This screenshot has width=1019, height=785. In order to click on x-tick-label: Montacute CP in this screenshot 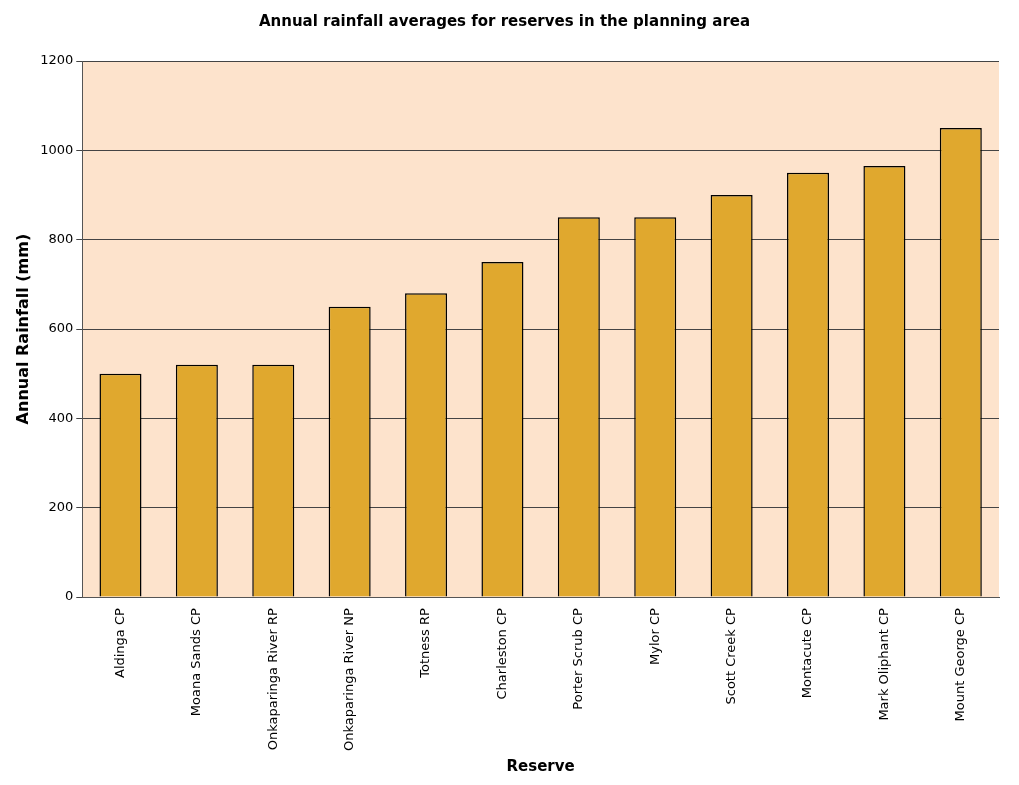, I will do `click(807, 653)`.